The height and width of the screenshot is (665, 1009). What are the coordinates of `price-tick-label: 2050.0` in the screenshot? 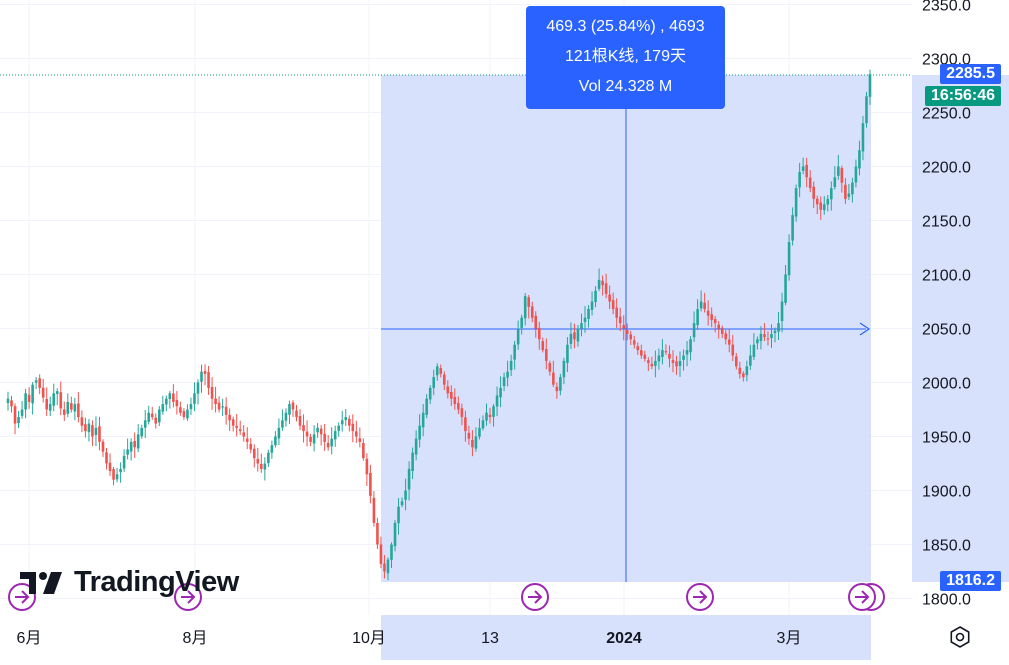 It's located at (946, 330).